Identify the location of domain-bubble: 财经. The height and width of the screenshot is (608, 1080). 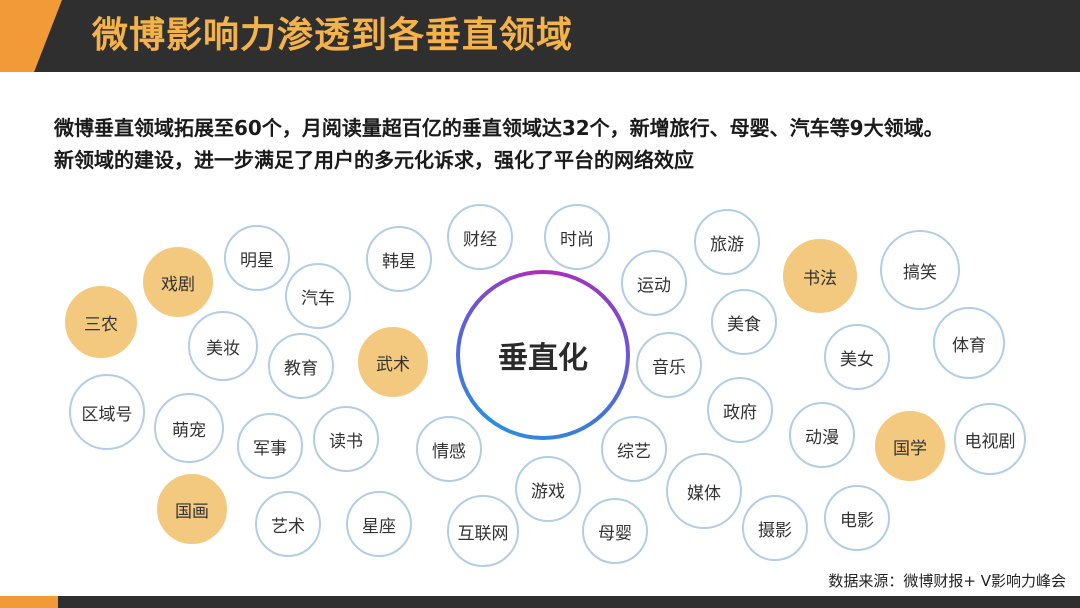
(480, 237).